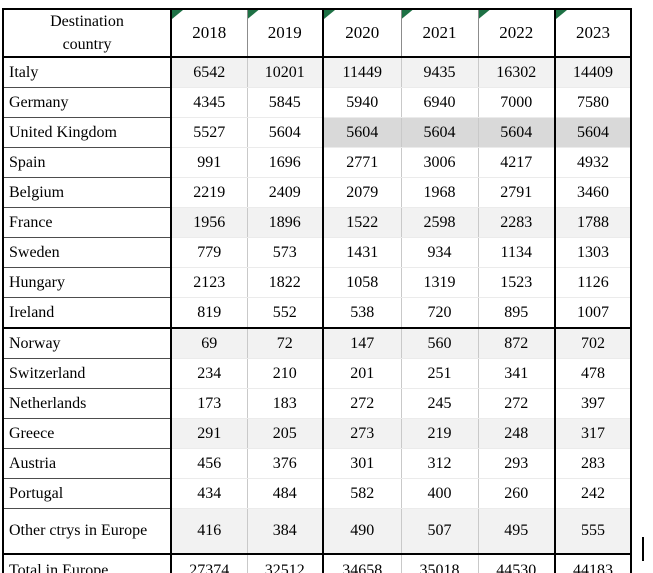 Image resolution: width=653 pixels, height=573 pixels. I want to click on country-name-cell: Switzerland, so click(87, 374).